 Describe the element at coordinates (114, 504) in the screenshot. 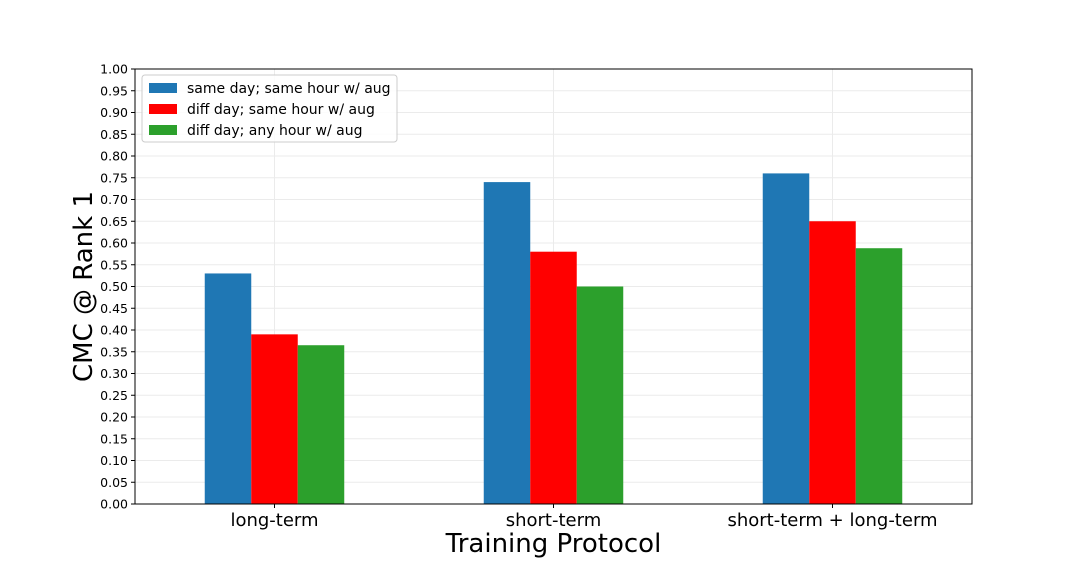

I see `y-tick-label: 0.00` at that location.